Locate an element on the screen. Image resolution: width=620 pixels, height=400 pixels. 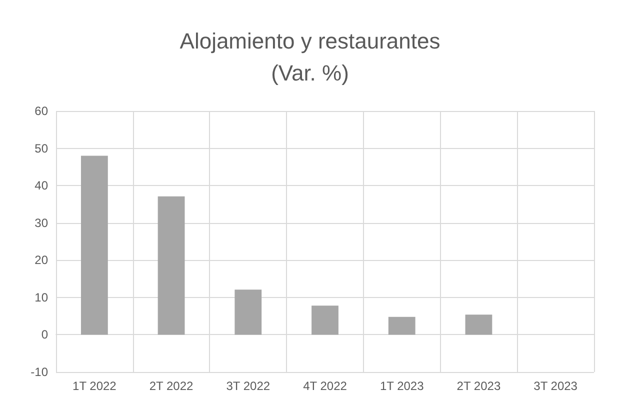
y-tick-label: 50 is located at coordinates (41, 148).